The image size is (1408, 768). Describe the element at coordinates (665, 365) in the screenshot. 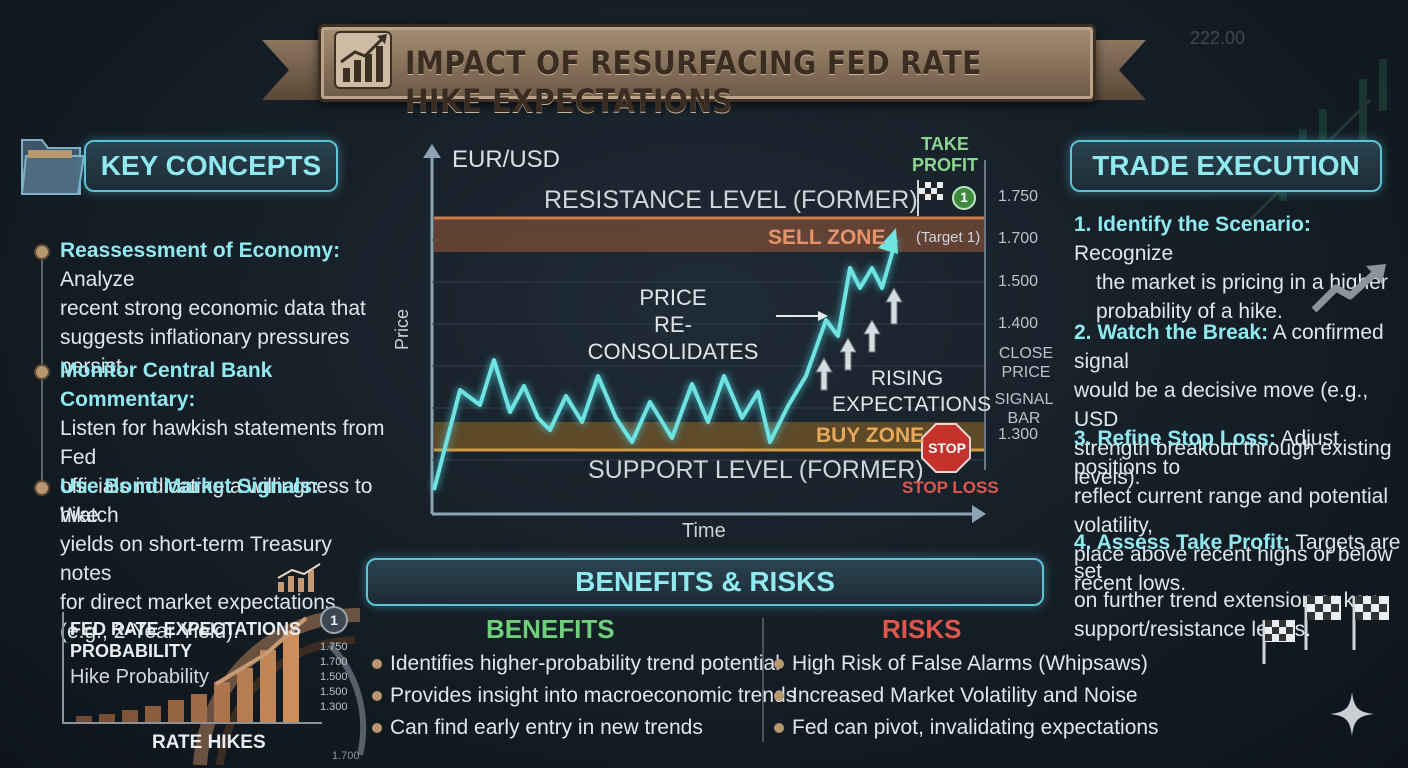

I see `price-series-line` at that location.